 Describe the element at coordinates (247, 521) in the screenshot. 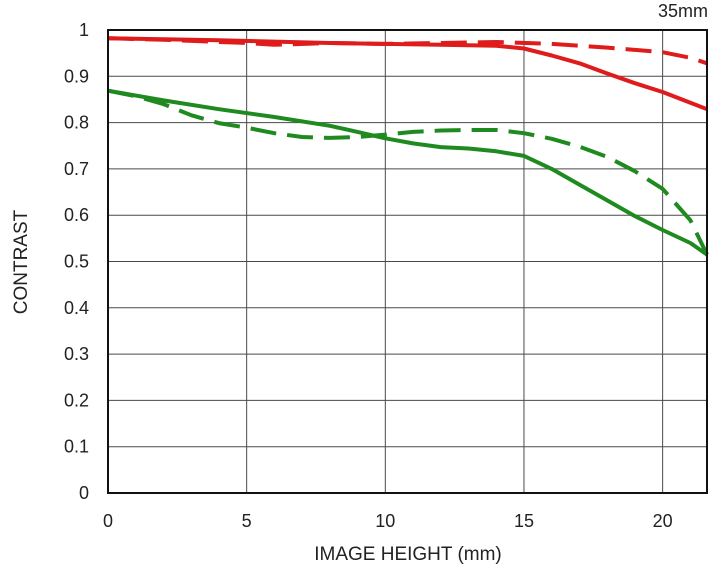

I see `x-tick-label: 5` at that location.